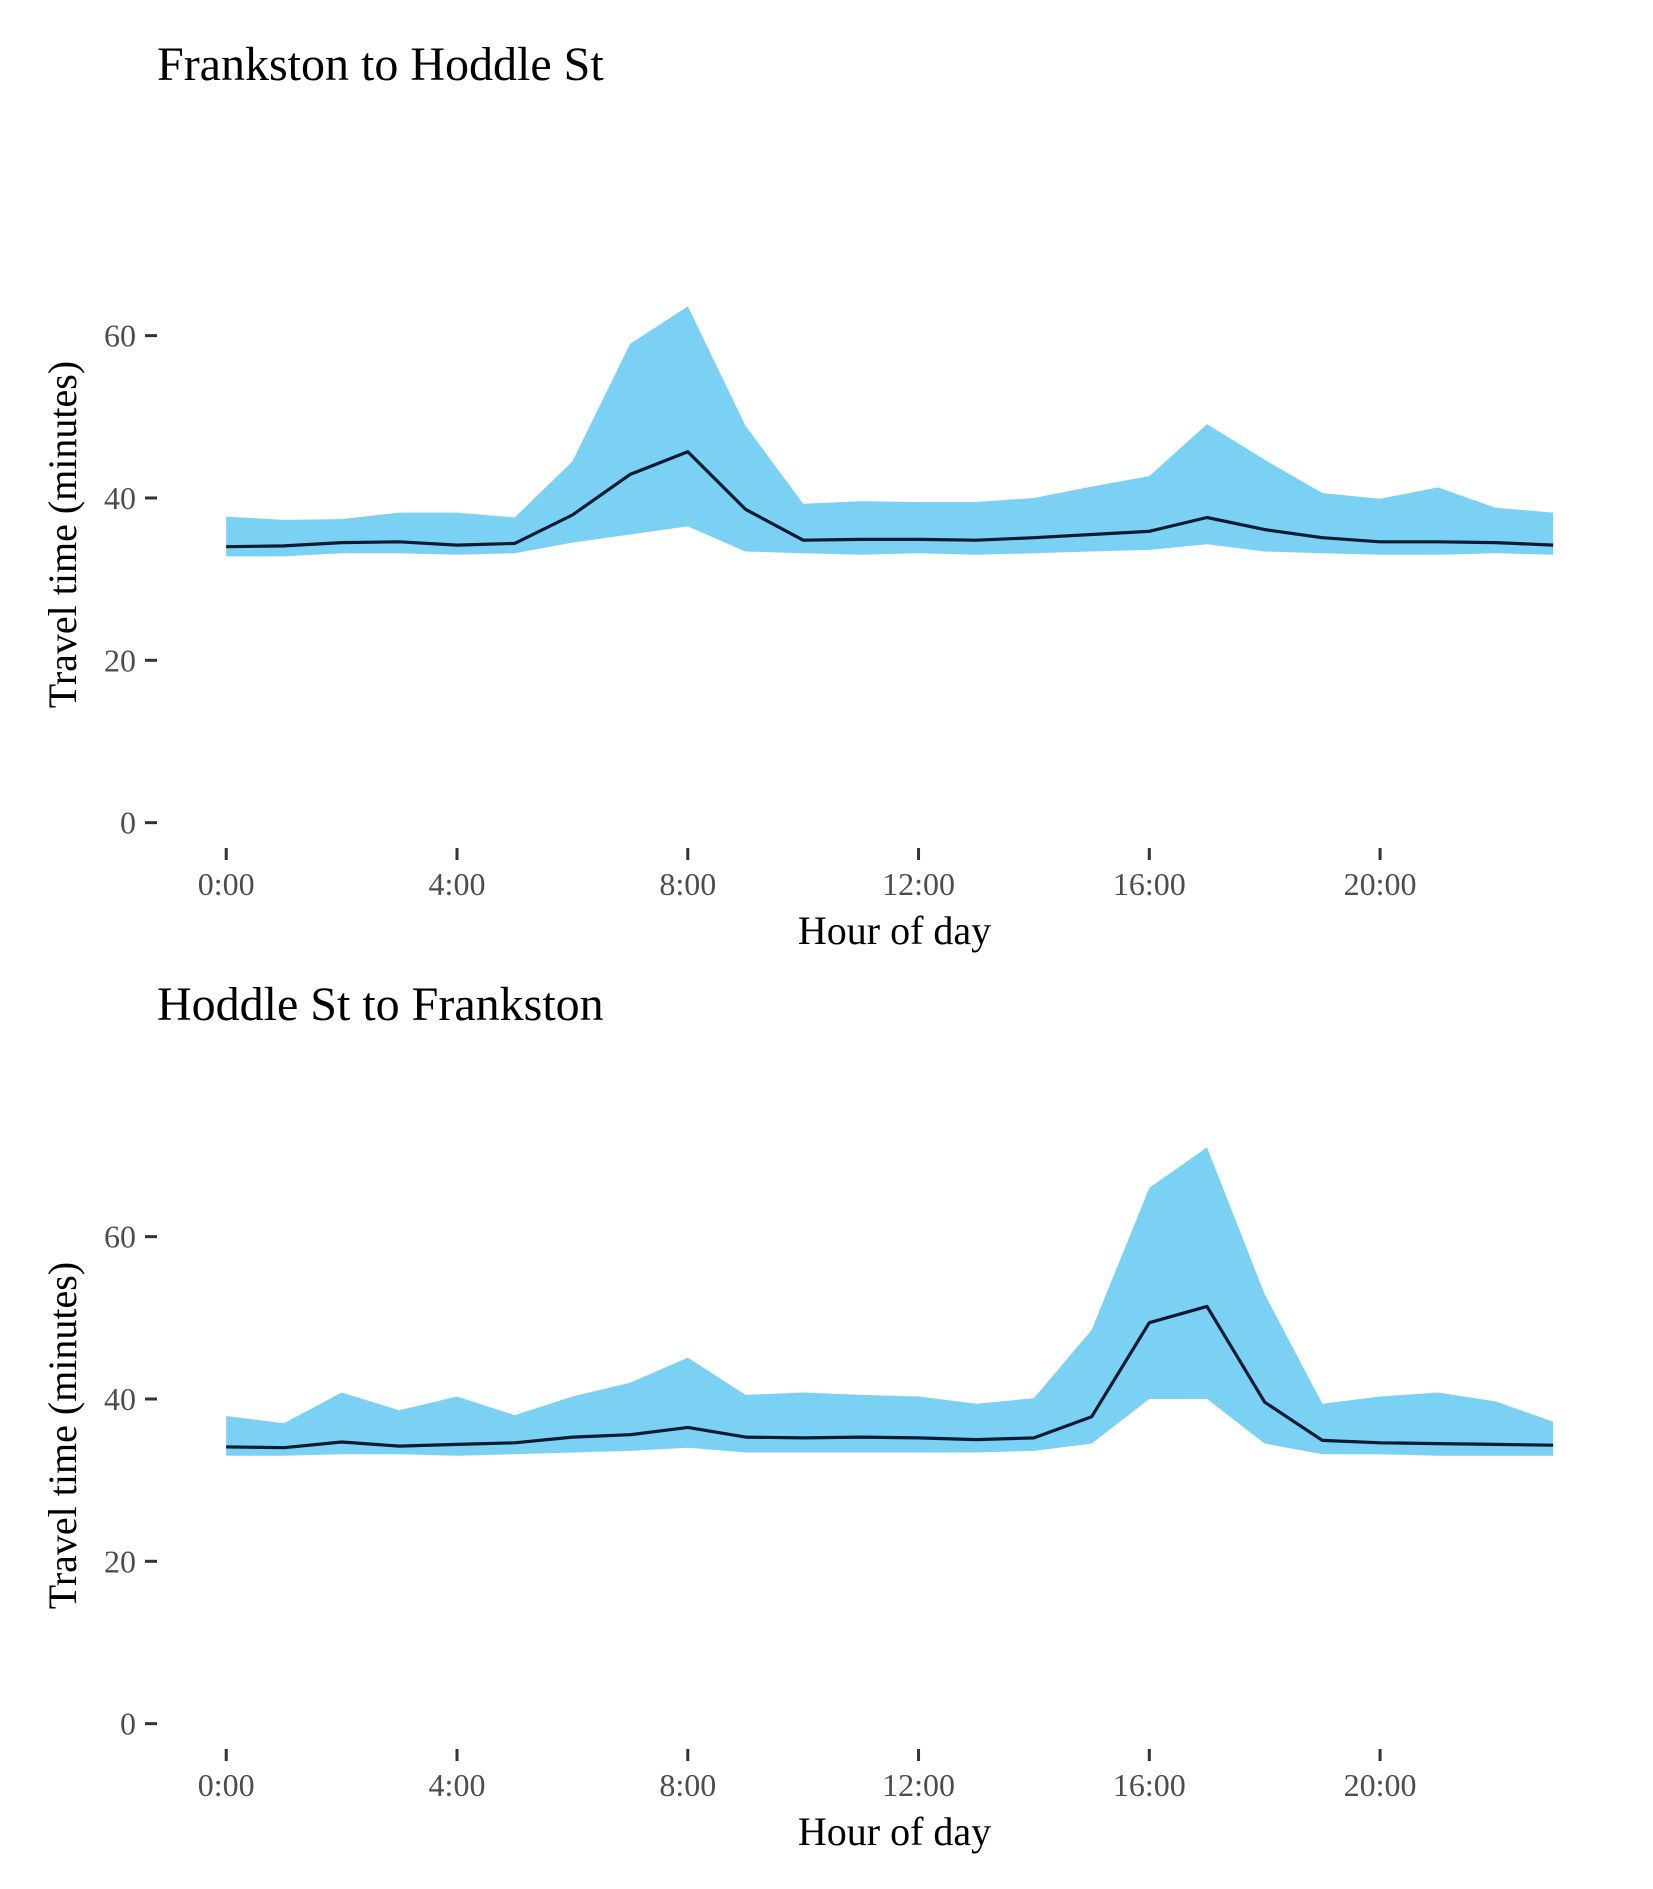  I want to click on chart-title: Hoddle St to Frankston, so click(380, 1004).